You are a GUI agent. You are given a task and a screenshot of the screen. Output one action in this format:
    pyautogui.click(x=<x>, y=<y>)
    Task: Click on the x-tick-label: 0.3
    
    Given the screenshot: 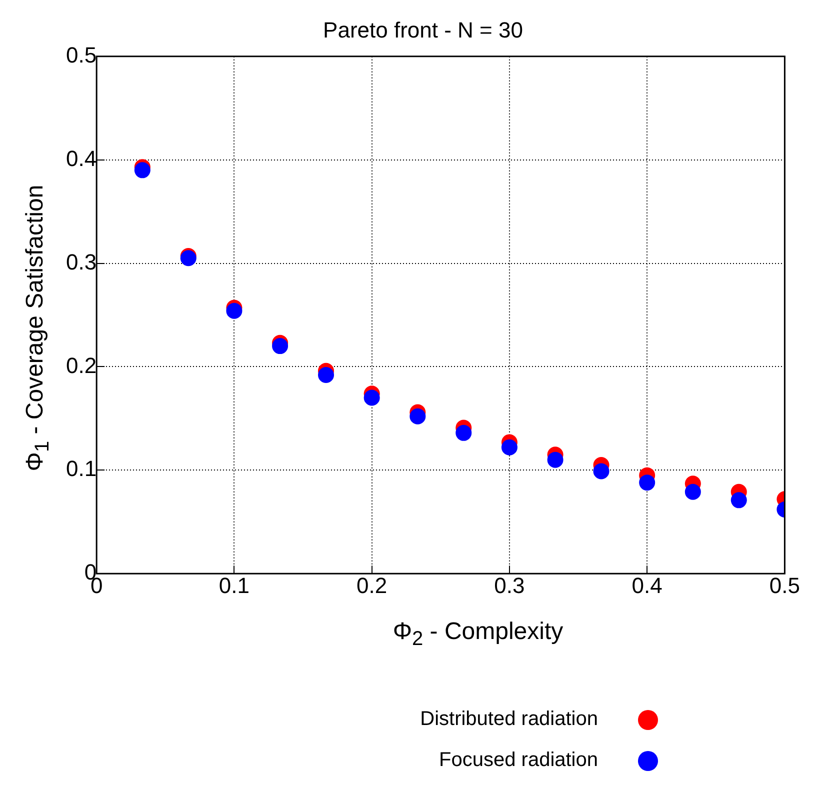 What is the action you would take?
    pyautogui.click(x=509, y=585)
    